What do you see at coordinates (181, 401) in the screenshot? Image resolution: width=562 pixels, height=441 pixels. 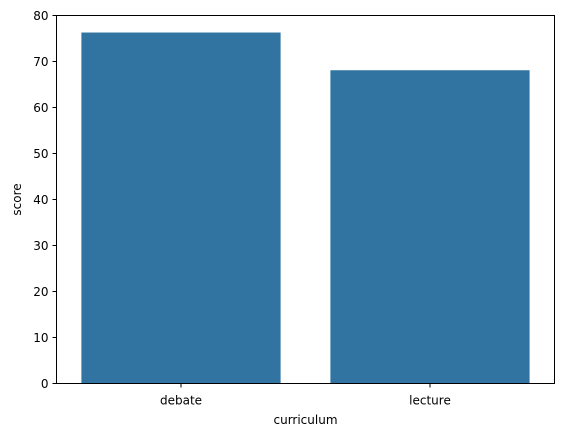 I see `x-tick-label: debate` at bounding box center [181, 401].